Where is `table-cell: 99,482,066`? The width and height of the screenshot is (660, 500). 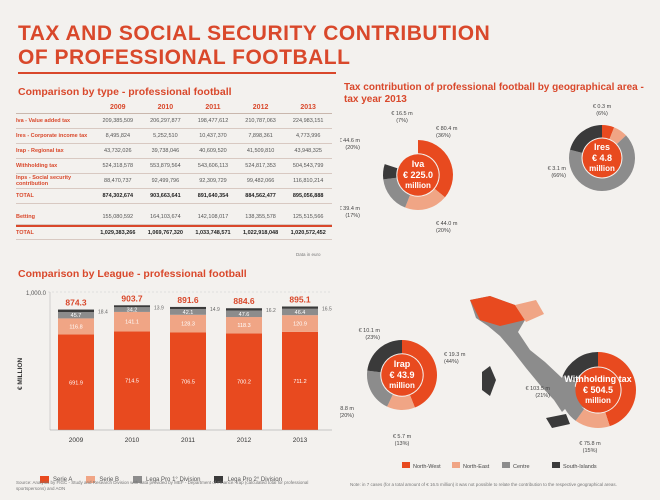 table-cell: 99,482,066 is located at coordinates (260, 181).